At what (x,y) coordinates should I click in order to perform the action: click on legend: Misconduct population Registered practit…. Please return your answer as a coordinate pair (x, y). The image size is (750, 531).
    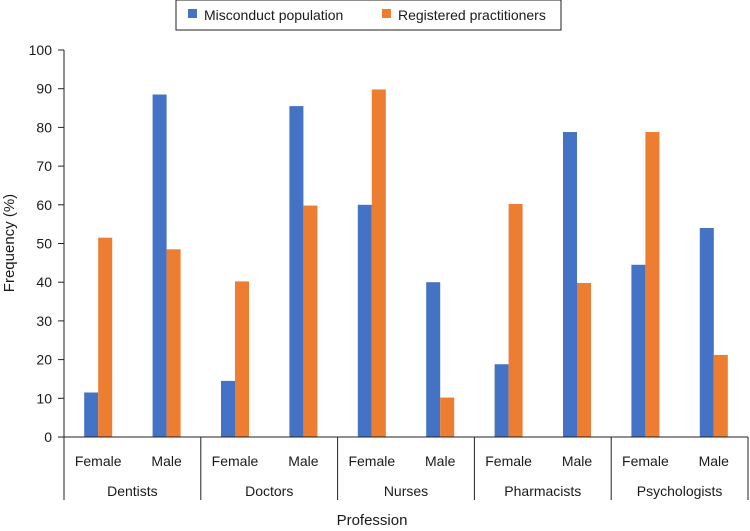
    Looking at the image, I should click on (368, 15).